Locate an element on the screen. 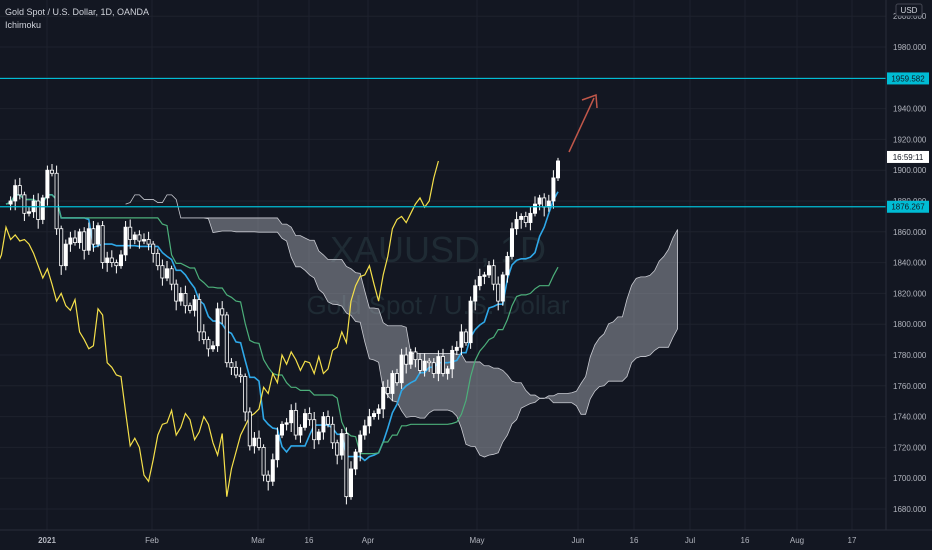  y-tick-label: 1800.000 is located at coordinates (910, 324).